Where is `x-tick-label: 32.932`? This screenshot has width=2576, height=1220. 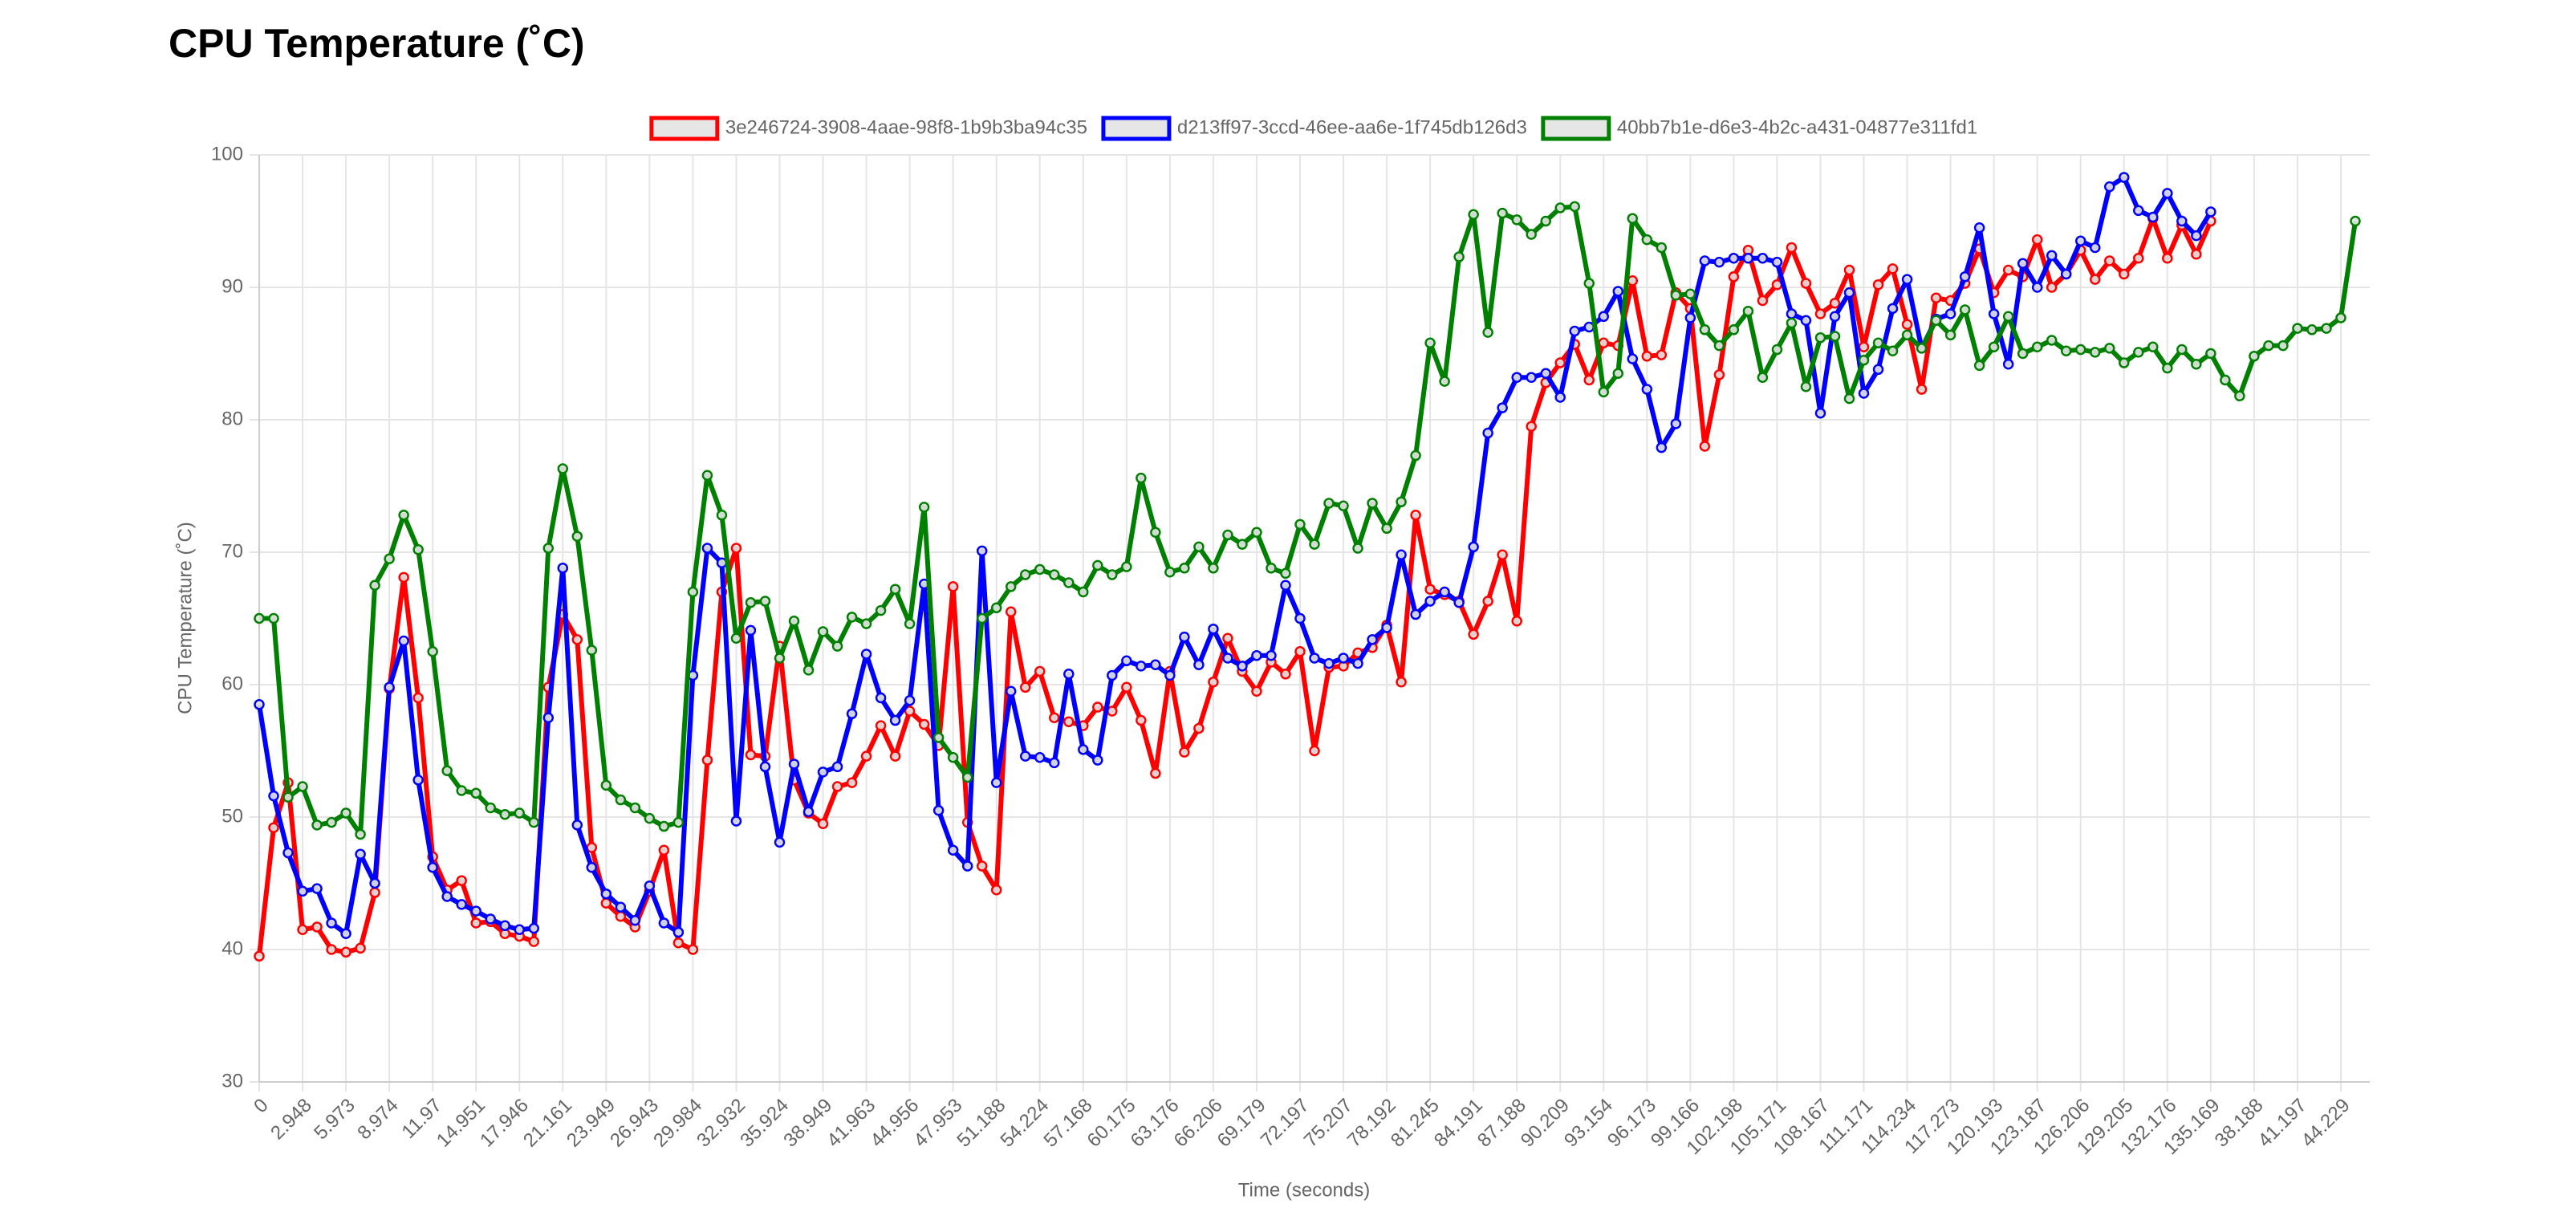 x-tick-label: 32.932 is located at coordinates (721, 1123).